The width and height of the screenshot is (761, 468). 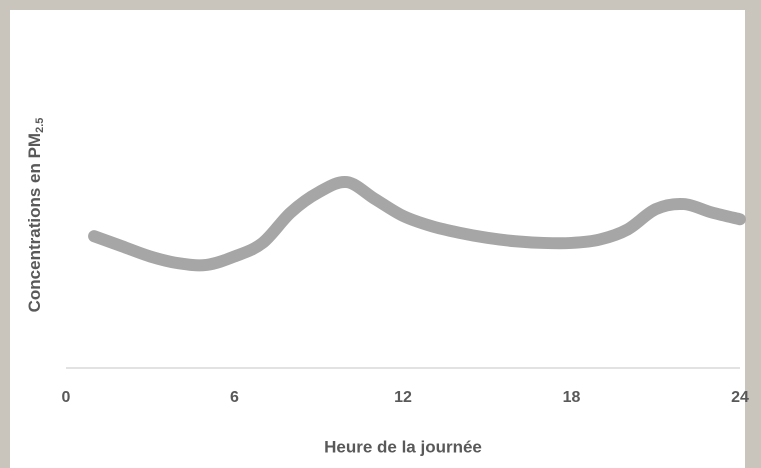 I want to click on y-axis-label-subscript: 2.5, so click(x=40, y=125).